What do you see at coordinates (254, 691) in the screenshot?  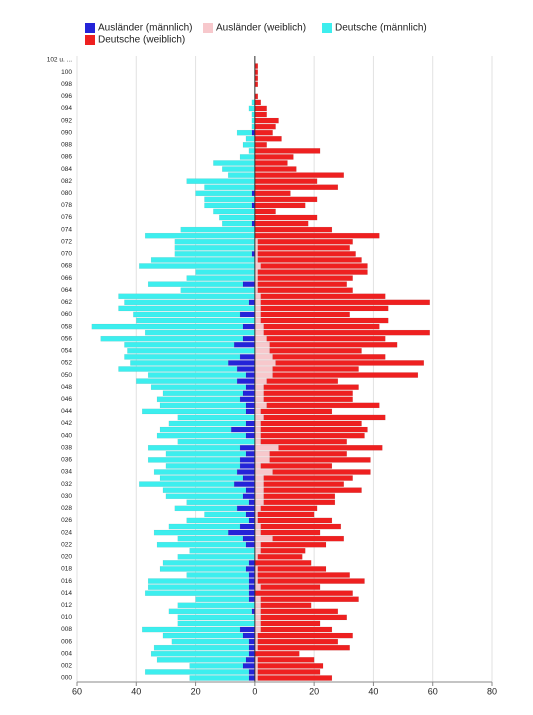 I see `x-tick-label: 0` at bounding box center [254, 691].